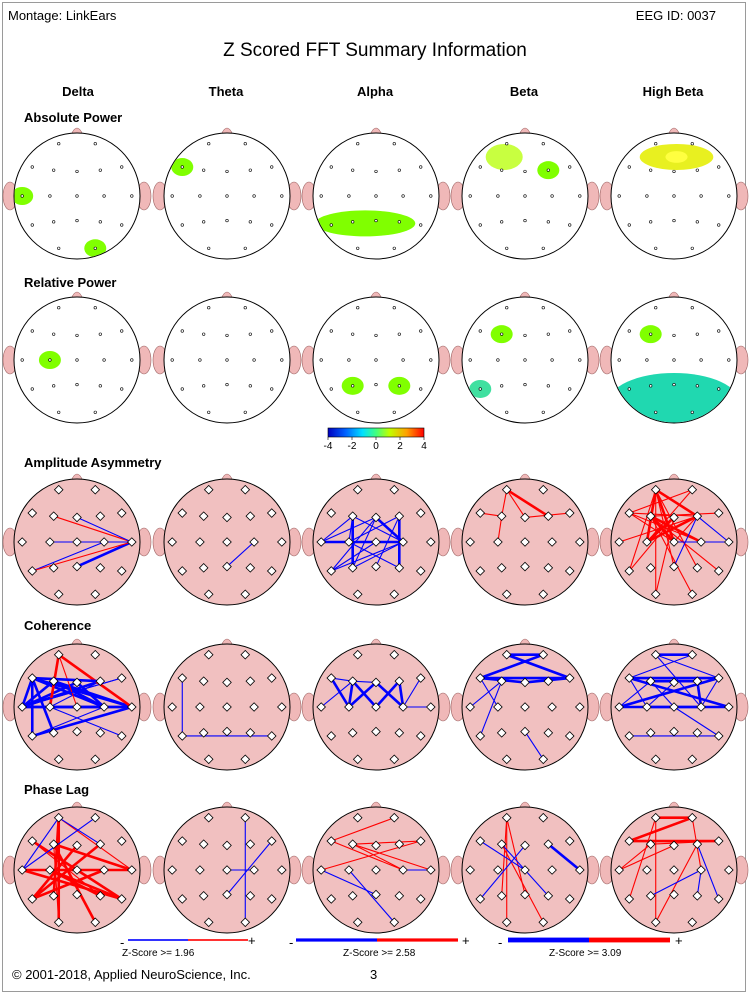 This screenshot has width=750, height=996. What do you see at coordinates (629, 841) in the screenshot?
I see `phase-lag-high-beta-electrode-f7` at bounding box center [629, 841].